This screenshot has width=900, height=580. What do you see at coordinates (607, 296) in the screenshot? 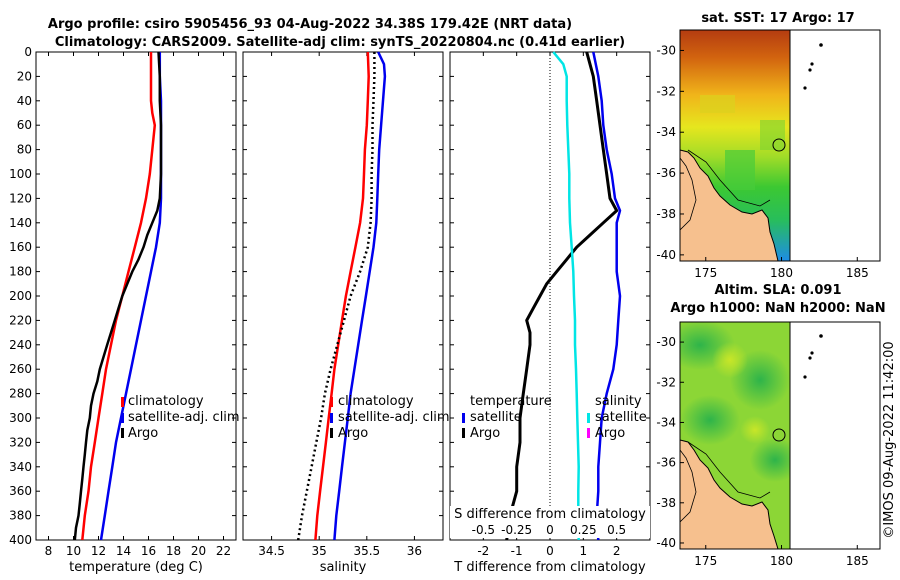
I see `series-line-t-satellite` at bounding box center [607, 296].